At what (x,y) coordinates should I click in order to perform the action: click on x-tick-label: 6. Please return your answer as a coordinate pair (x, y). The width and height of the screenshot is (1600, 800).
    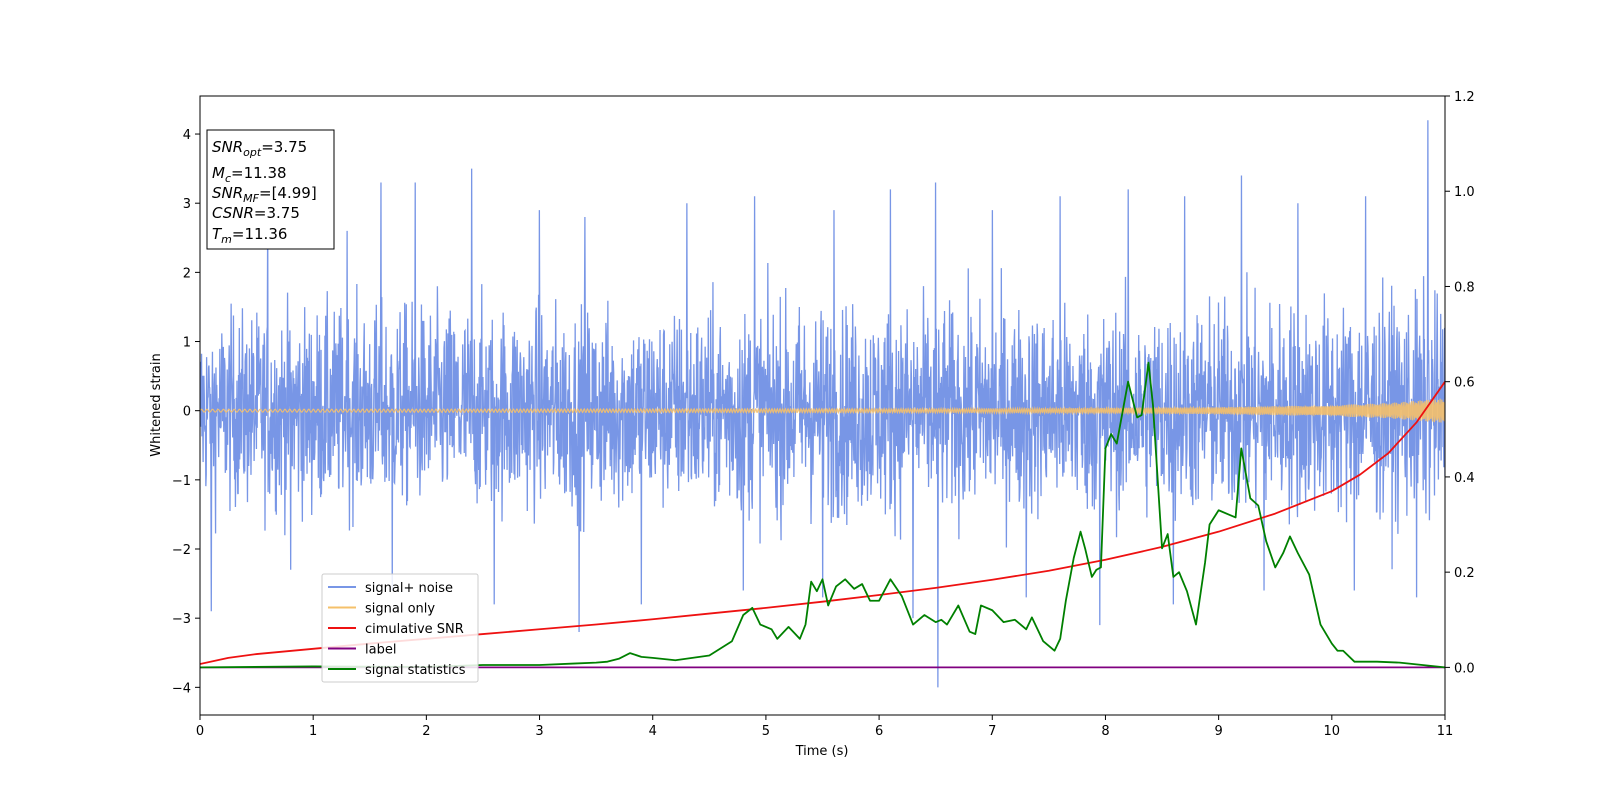
    Looking at the image, I should click on (879, 731).